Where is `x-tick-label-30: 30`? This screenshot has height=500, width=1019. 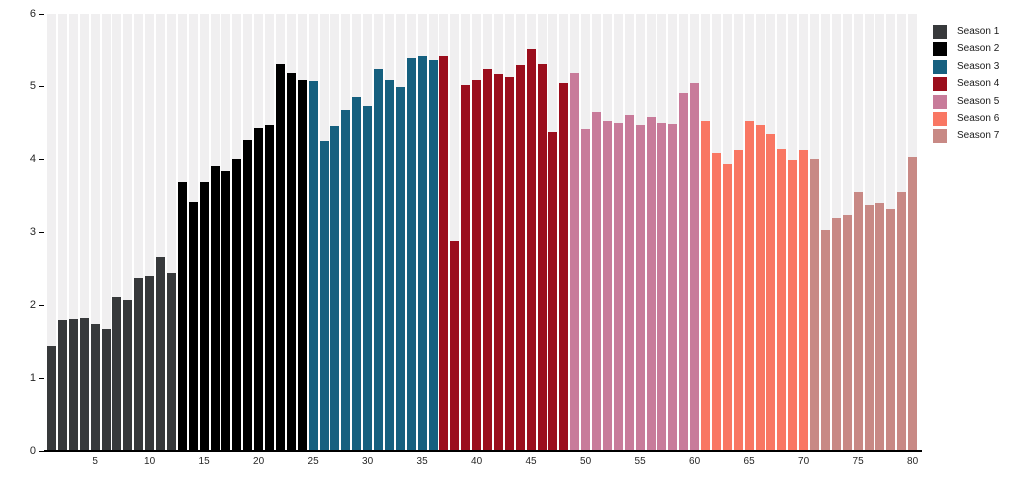
x-tick-label-30: 30 is located at coordinates (368, 461).